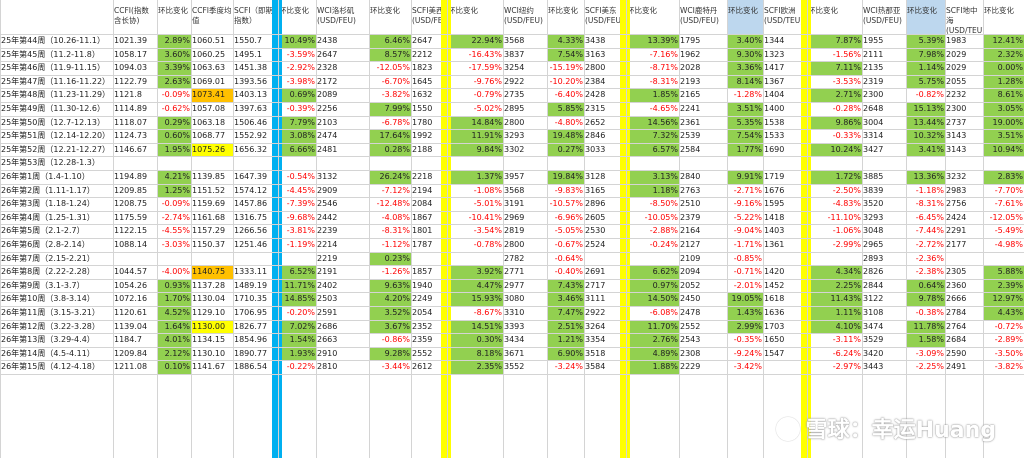 The height and width of the screenshot is (458, 1024). Describe the element at coordinates (568, 367) in the screenshot. I see `table-cell: -3.24%` at that location.